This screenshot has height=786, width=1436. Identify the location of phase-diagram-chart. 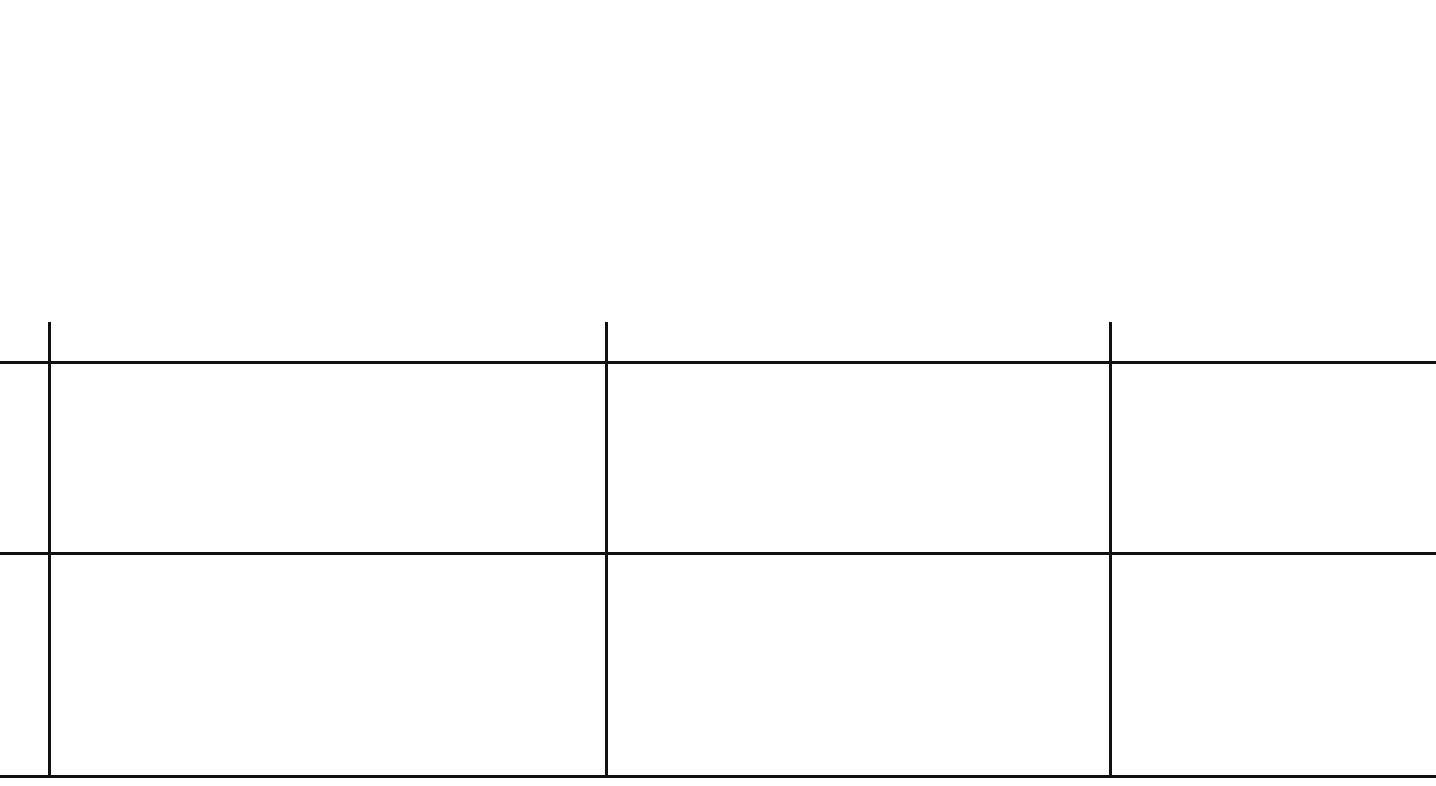
(192, 172).